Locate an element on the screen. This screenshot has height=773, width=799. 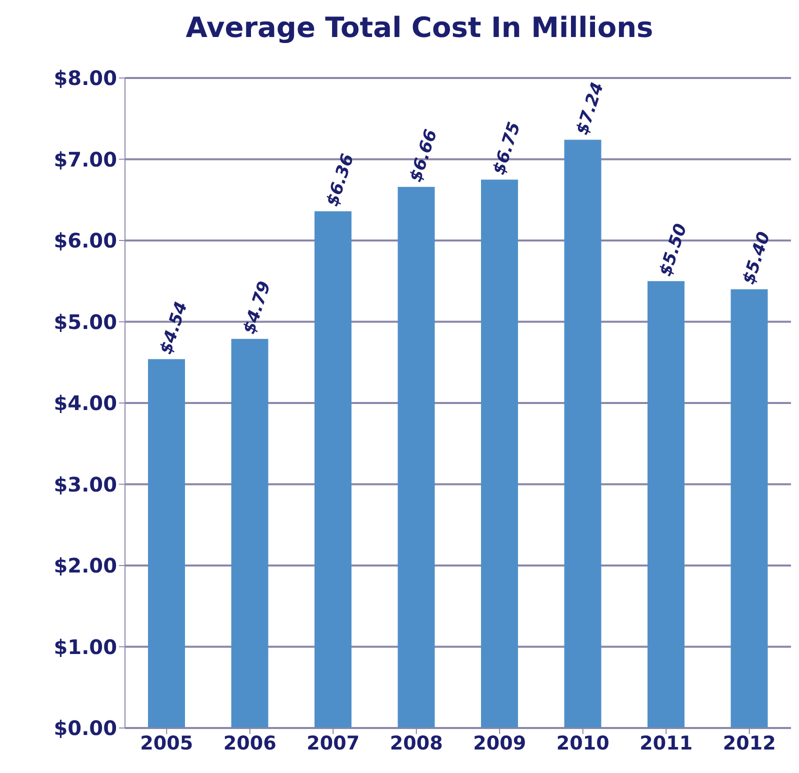
y-tick-label: $4.00 is located at coordinates (85, 403).